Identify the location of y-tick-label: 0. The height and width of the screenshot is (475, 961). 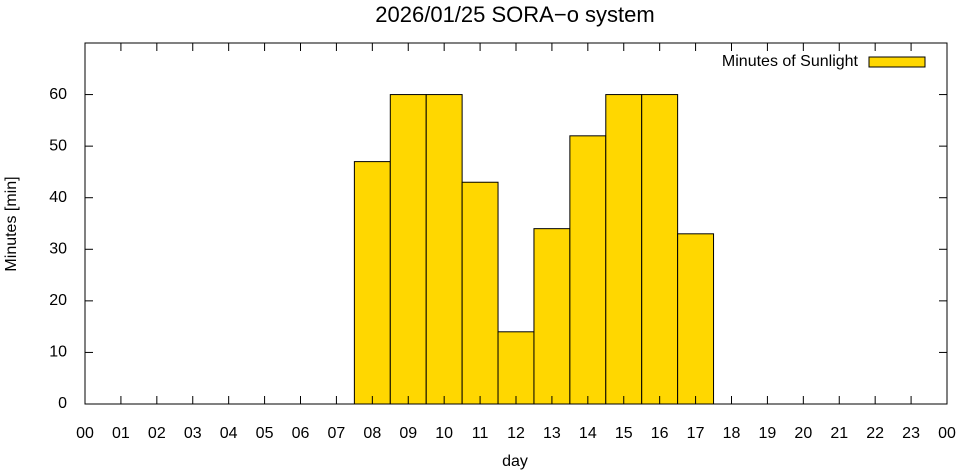
(62, 403).